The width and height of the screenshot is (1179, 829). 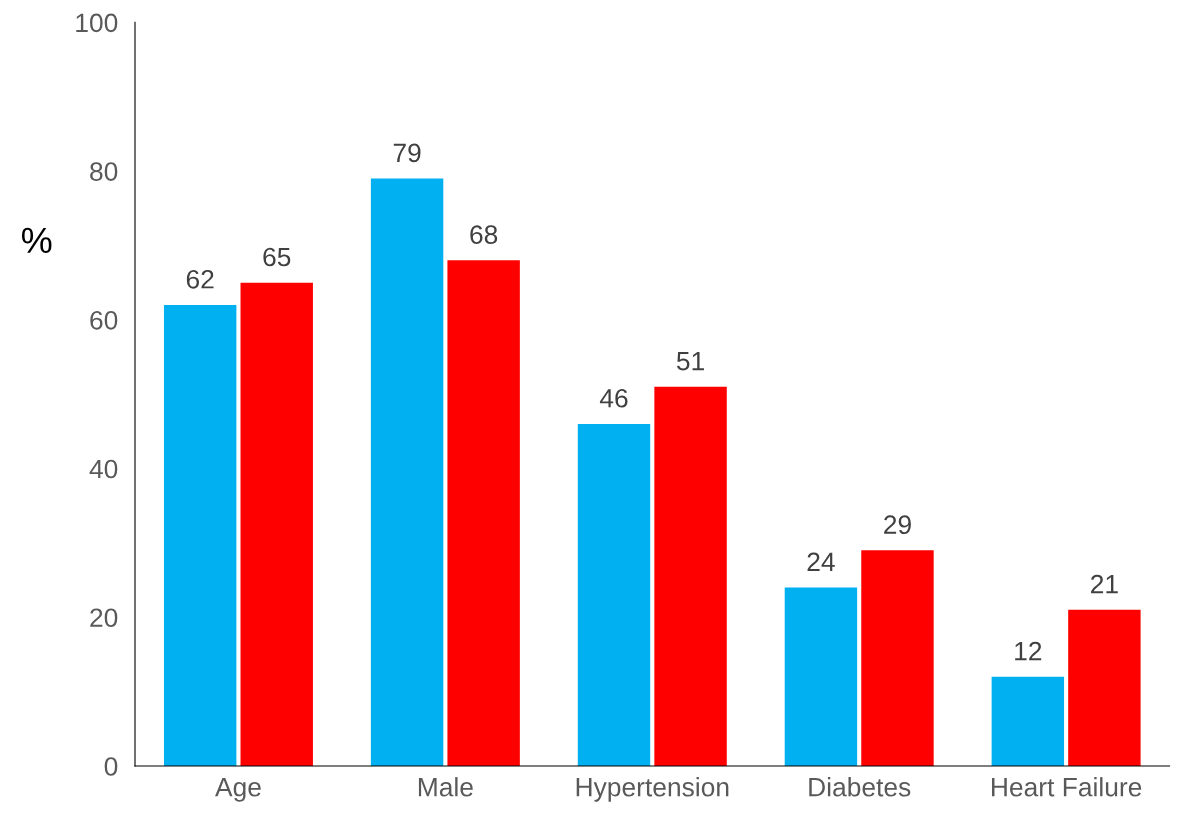 What do you see at coordinates (238, 790) in the screenshot?
I see `x-tick-label: Age` at bounding box center [238, 790].